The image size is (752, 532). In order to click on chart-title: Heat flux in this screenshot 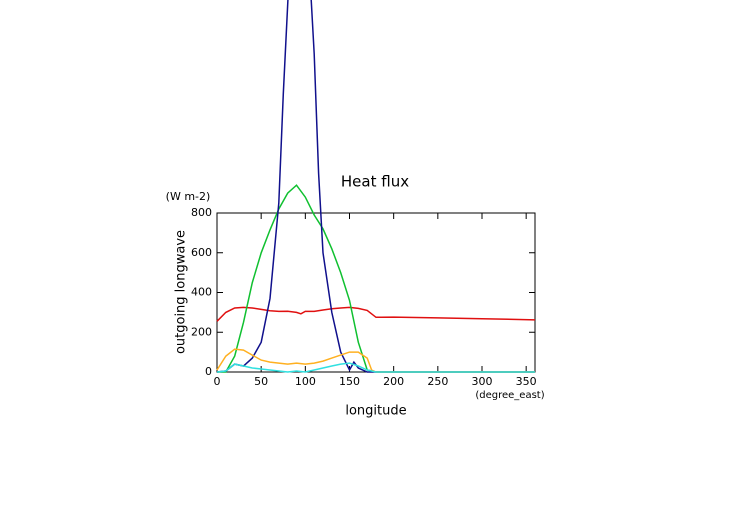, I will do `click(375, 182)`.